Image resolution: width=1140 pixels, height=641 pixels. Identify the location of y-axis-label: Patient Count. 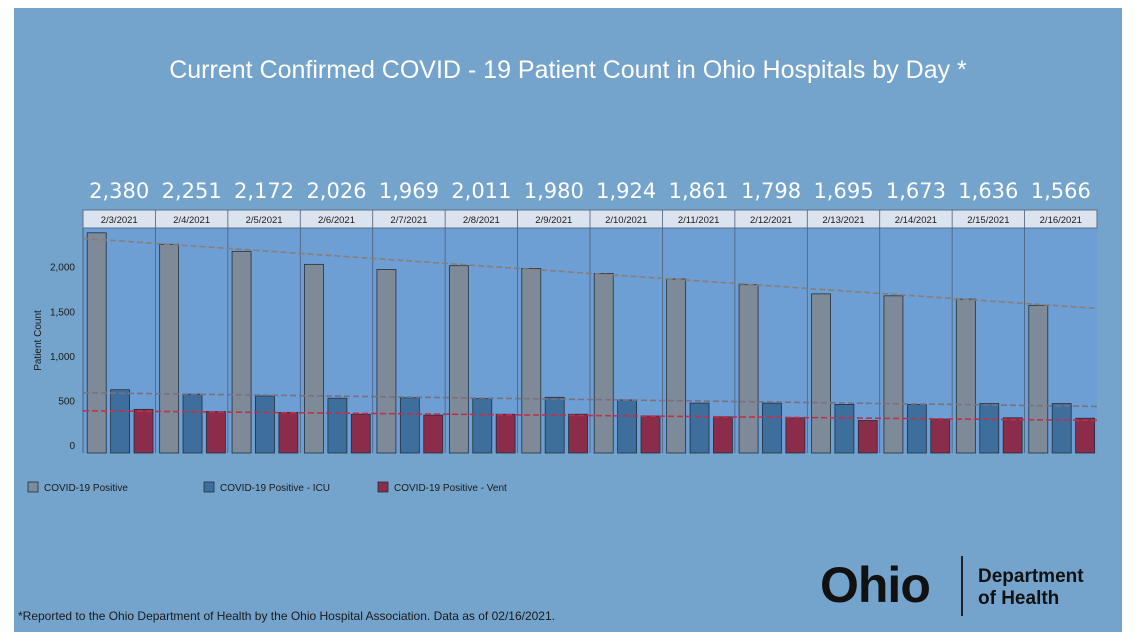
(38, 340).